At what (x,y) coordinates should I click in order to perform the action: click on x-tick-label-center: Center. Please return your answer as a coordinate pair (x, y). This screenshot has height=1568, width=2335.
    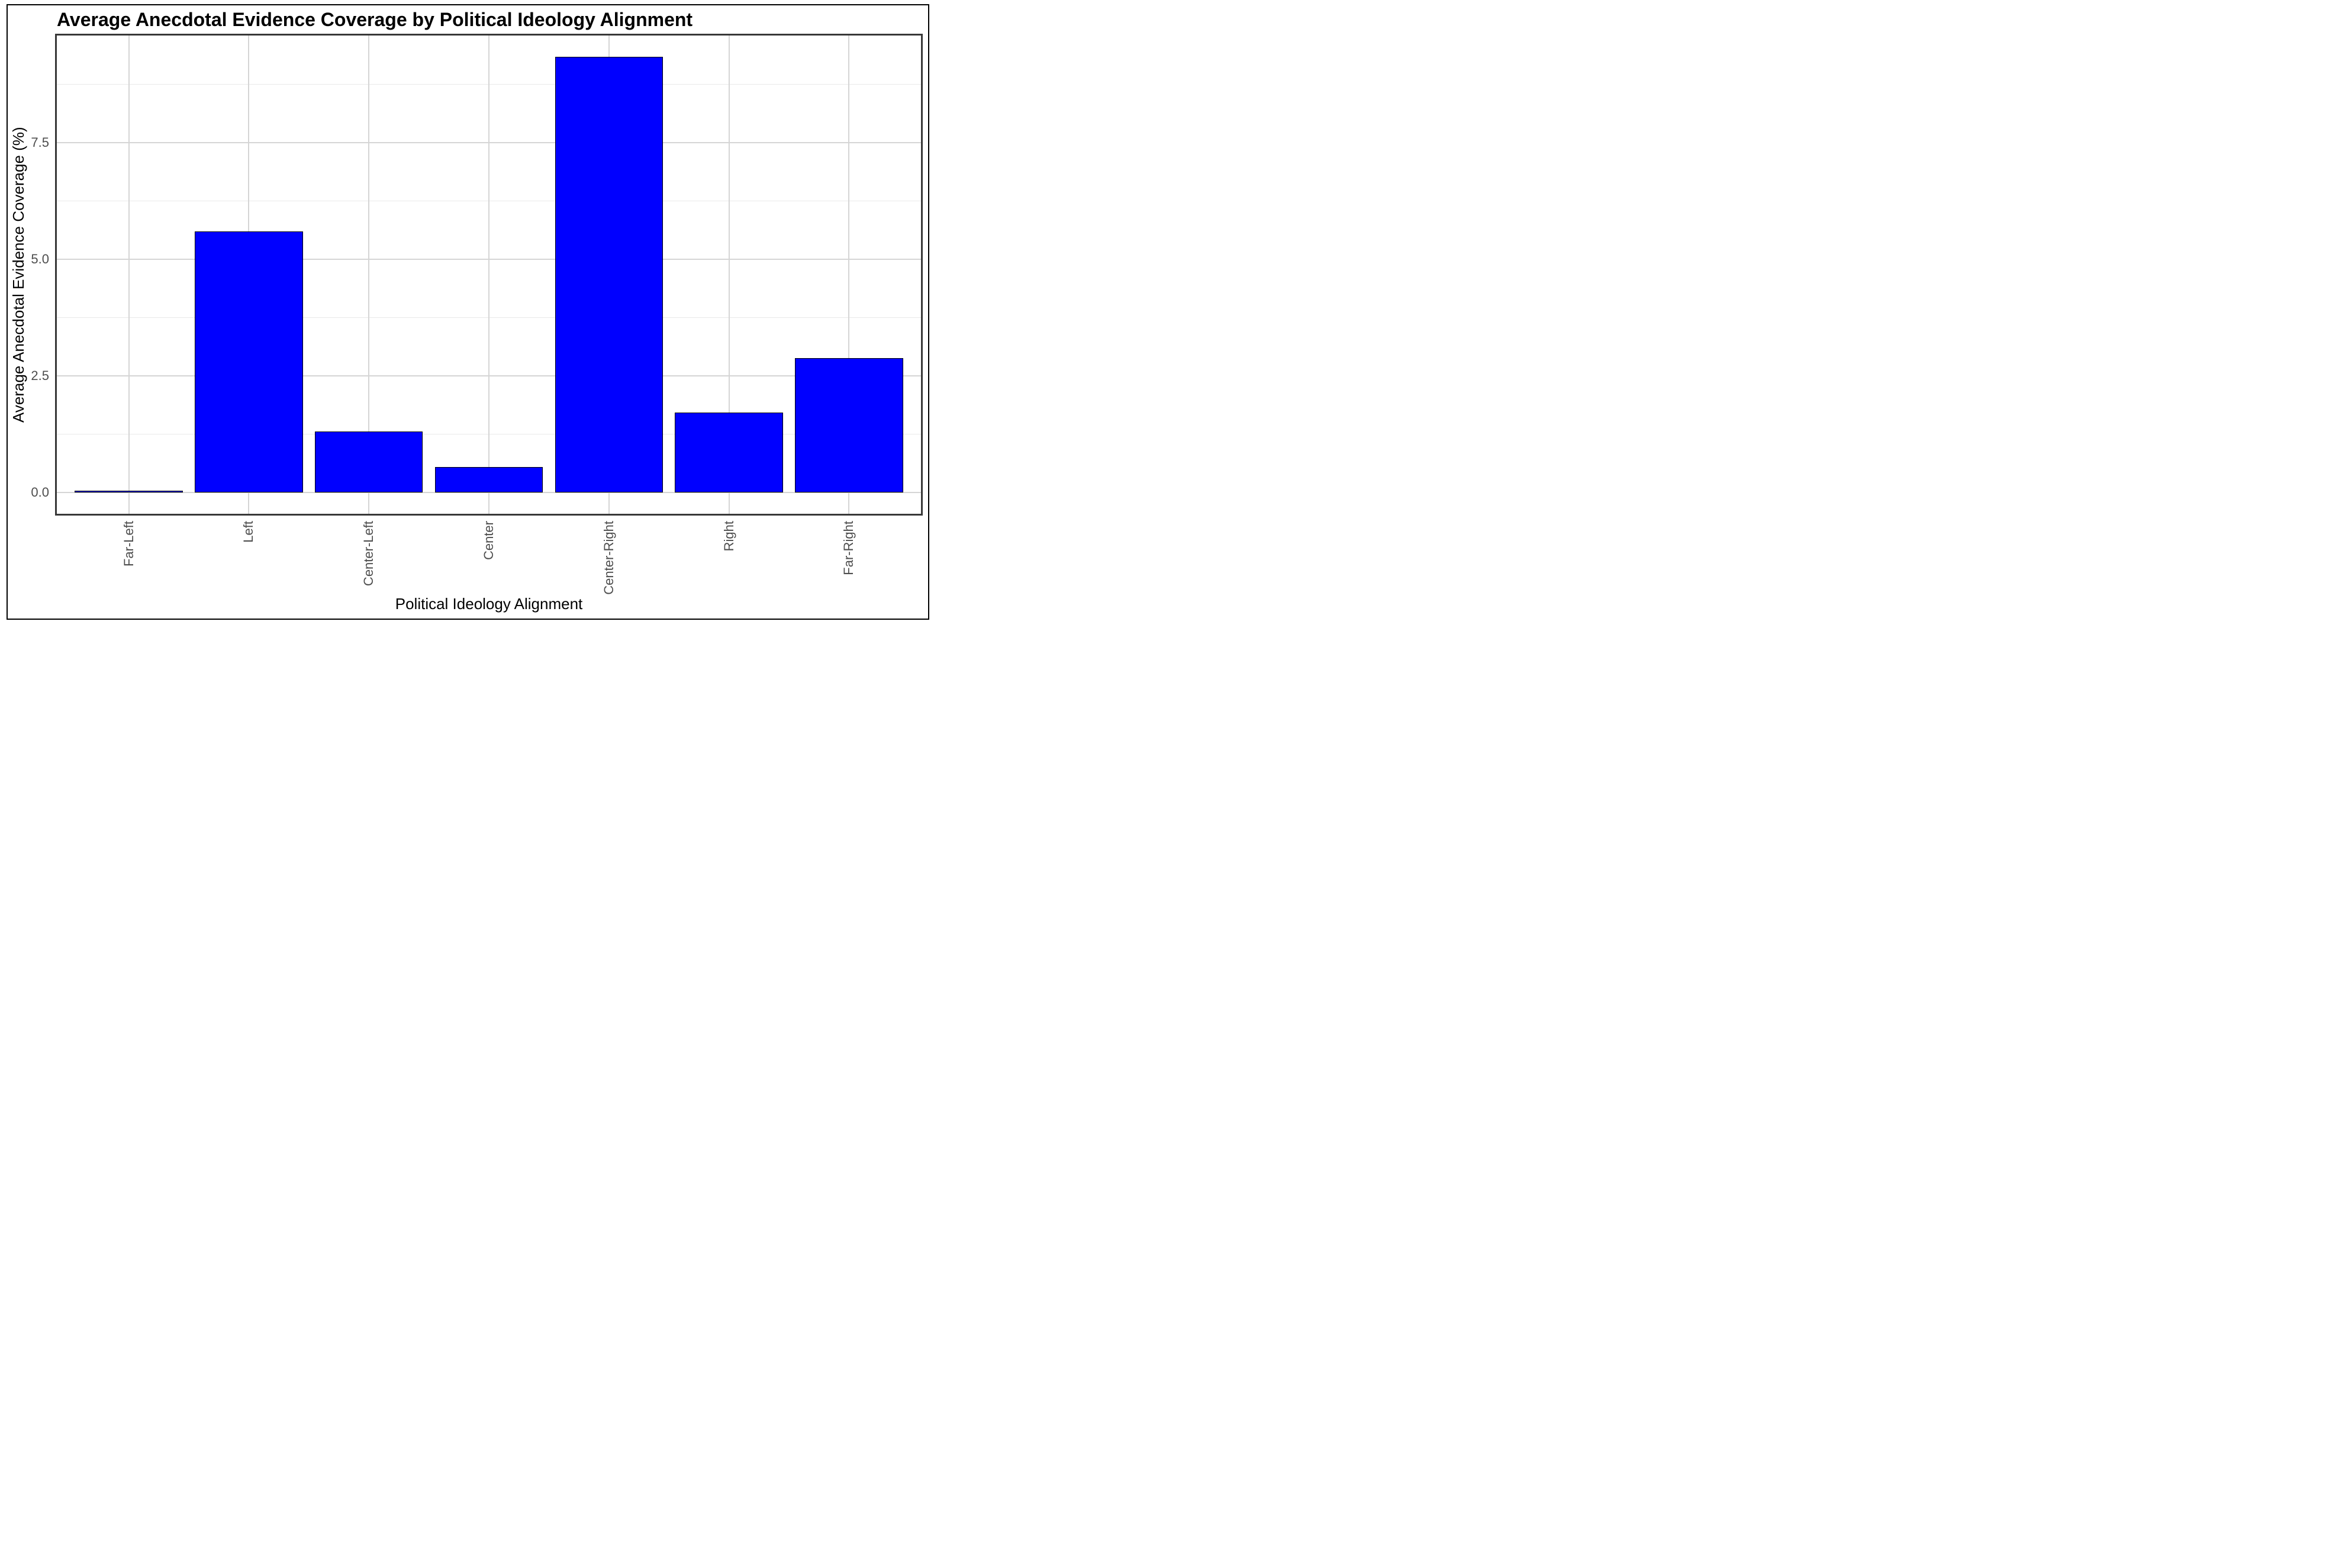
    Looking at the image, I should click on (489, 541).